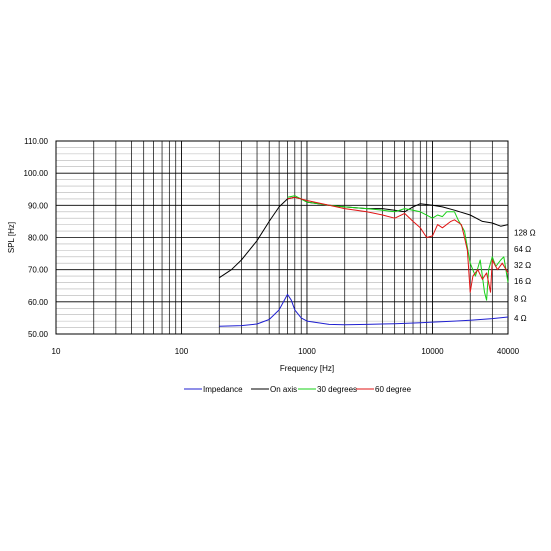  I want to click on x-tick-label: 1000, so click(307, 351).